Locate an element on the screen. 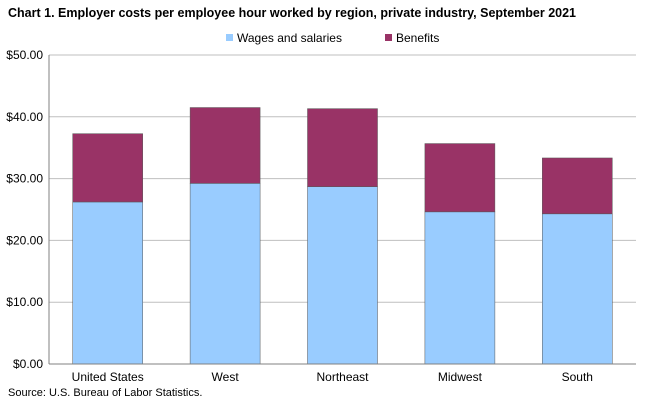  y-tick-label: $50.00 is located at coordinates (24, 55).